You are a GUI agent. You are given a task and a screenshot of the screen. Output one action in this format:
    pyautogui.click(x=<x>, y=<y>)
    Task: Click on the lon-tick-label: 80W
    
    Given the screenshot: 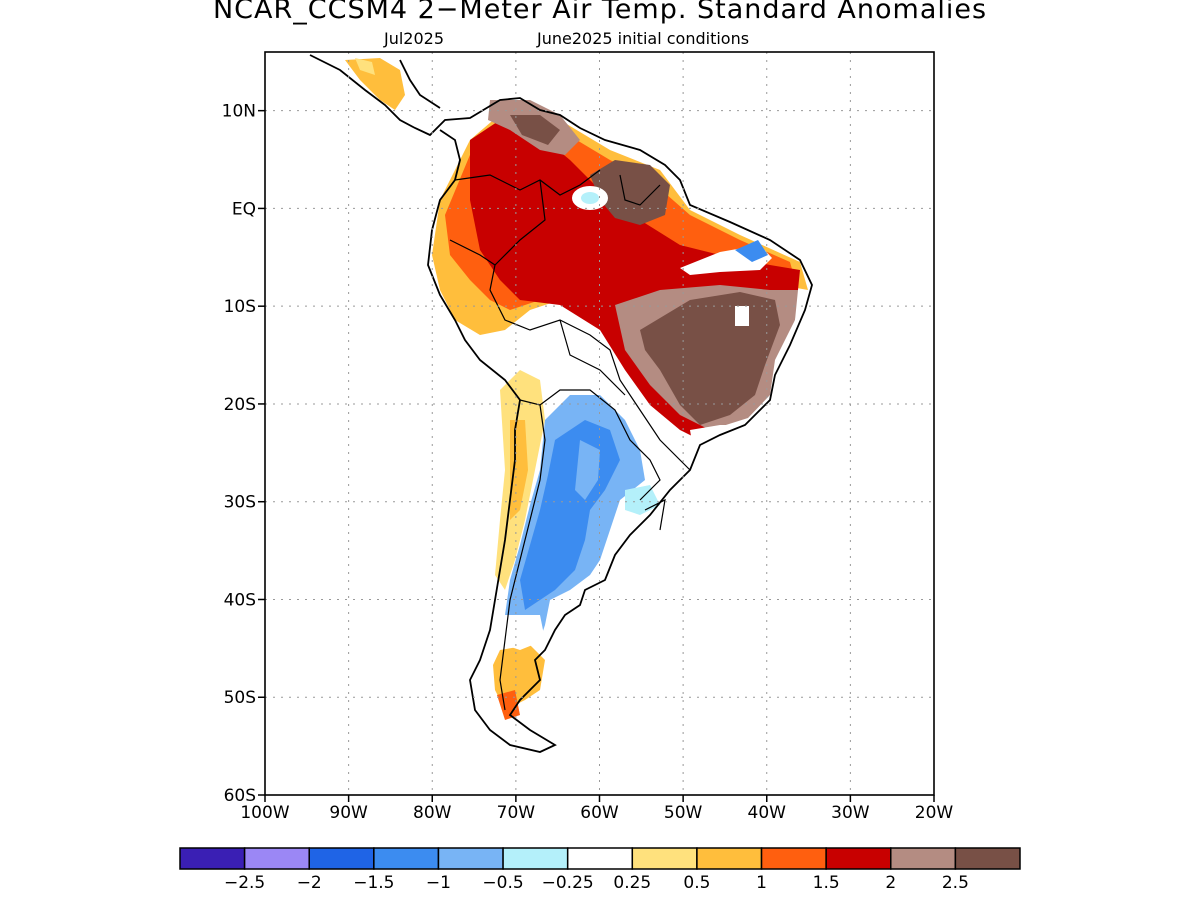 What is the action you would take?
    pyautogui.click(x=432, y=813)
    